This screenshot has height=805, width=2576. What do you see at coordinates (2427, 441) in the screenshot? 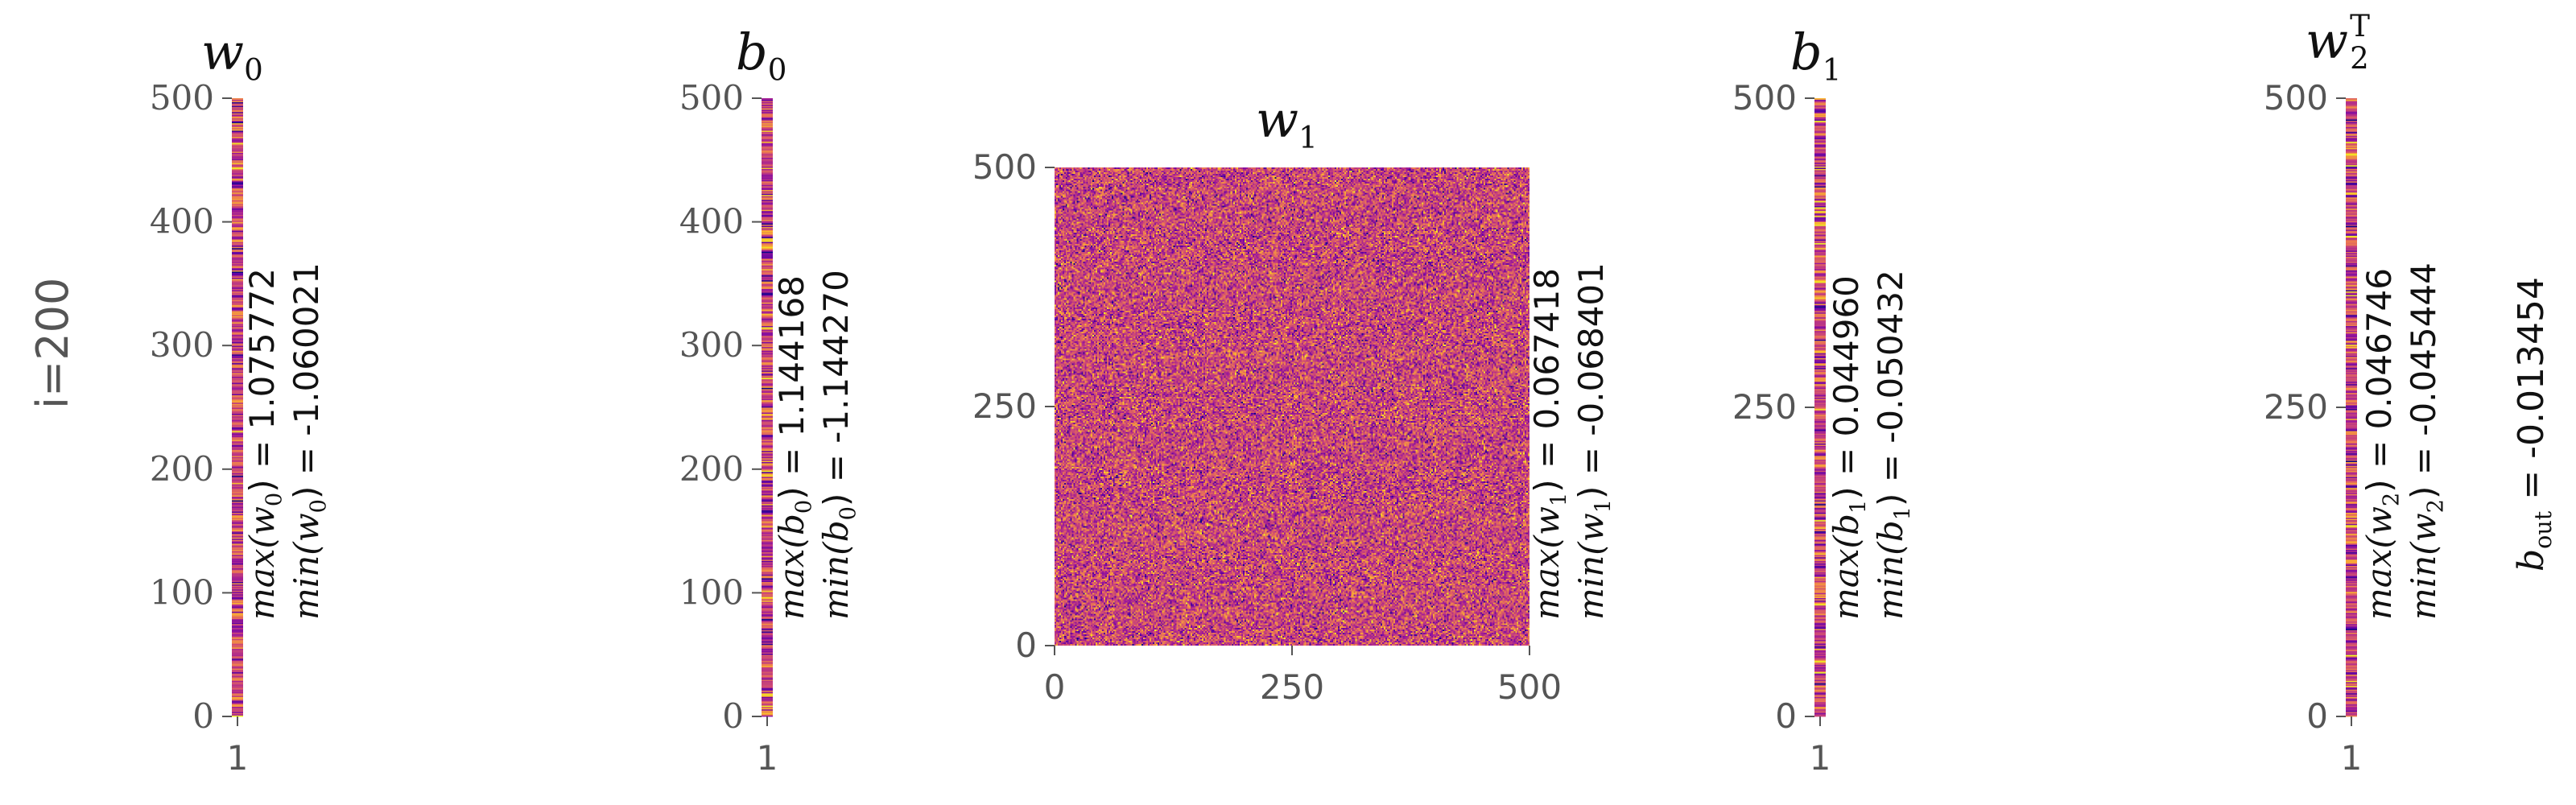
I see `stats-w2T-min: min(w2) = -0.045444` at bounding box center [2427, 441].